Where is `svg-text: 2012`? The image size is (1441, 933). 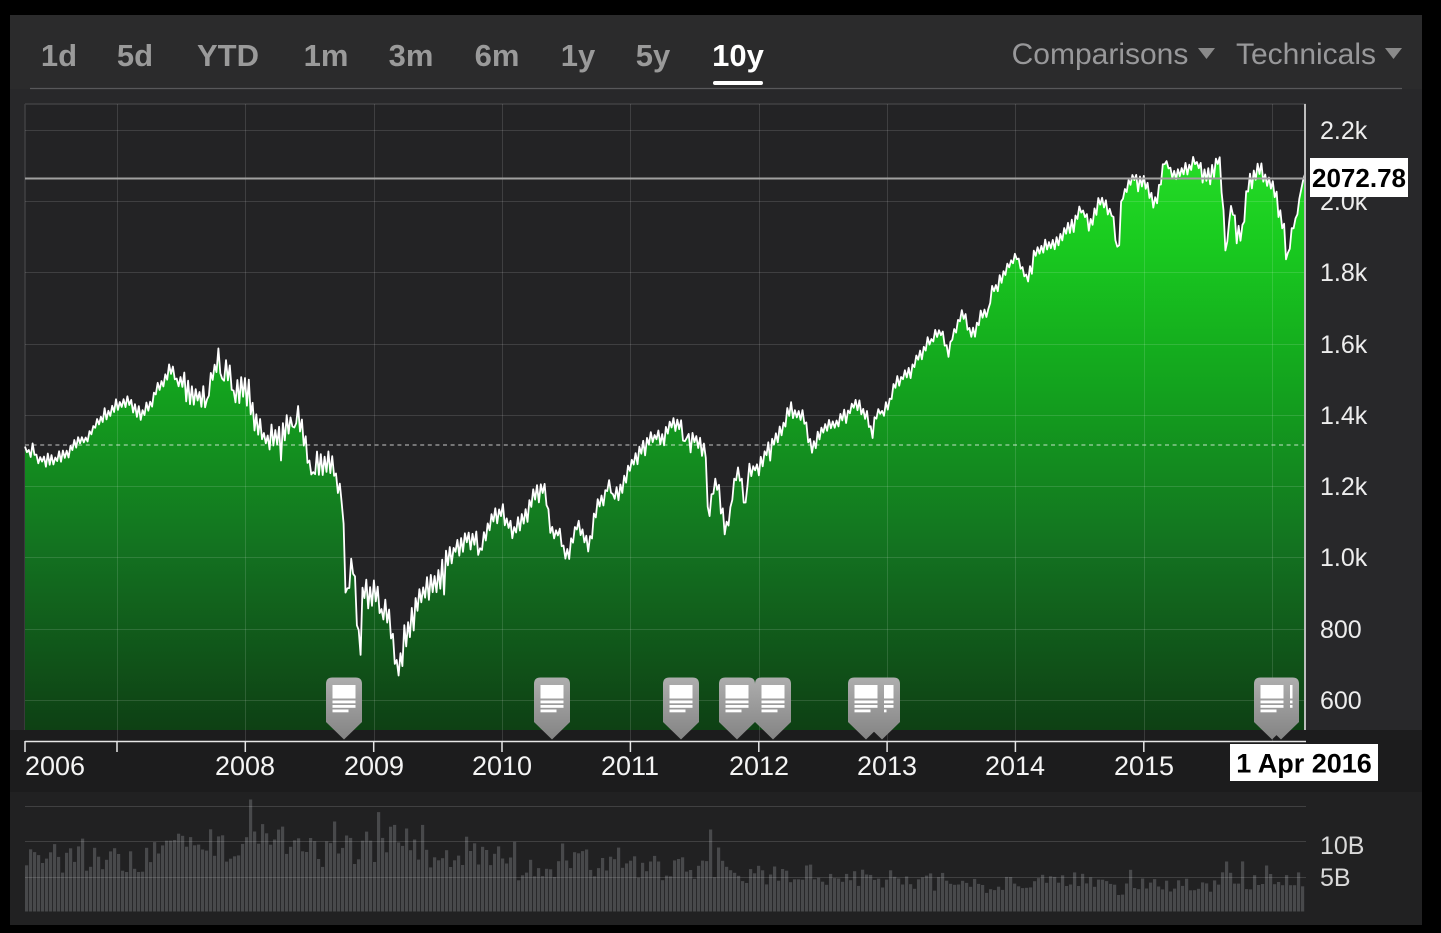
svg-text: 2012 is located at coordinates (759, 766).